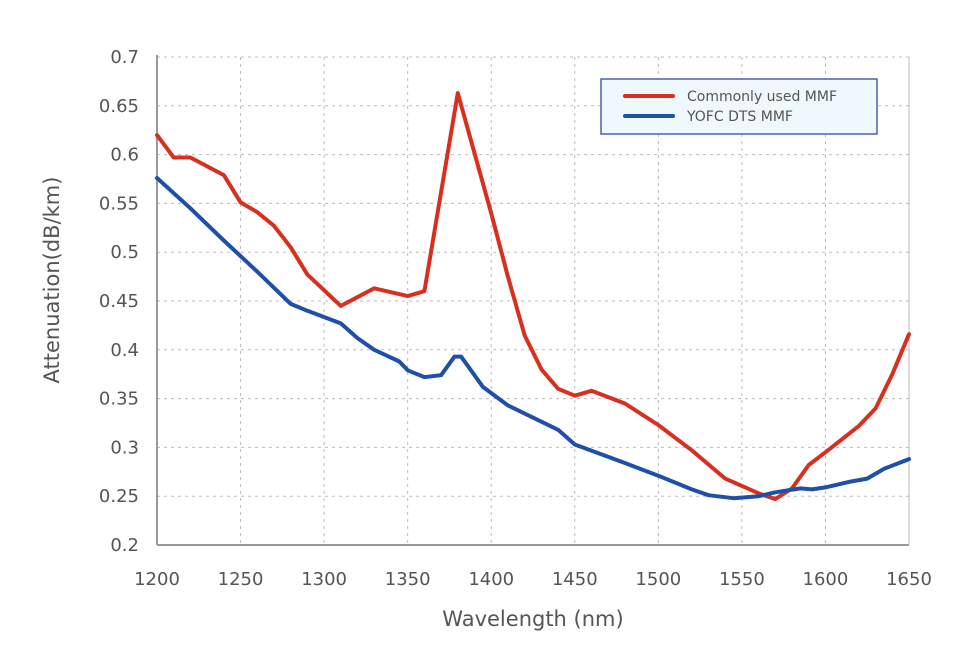 The width and height of the screenshot is (958, 671). Describe the element at coordinates (324, 579) in the screenshot. I see `x-tick-label: 1300` at that location.